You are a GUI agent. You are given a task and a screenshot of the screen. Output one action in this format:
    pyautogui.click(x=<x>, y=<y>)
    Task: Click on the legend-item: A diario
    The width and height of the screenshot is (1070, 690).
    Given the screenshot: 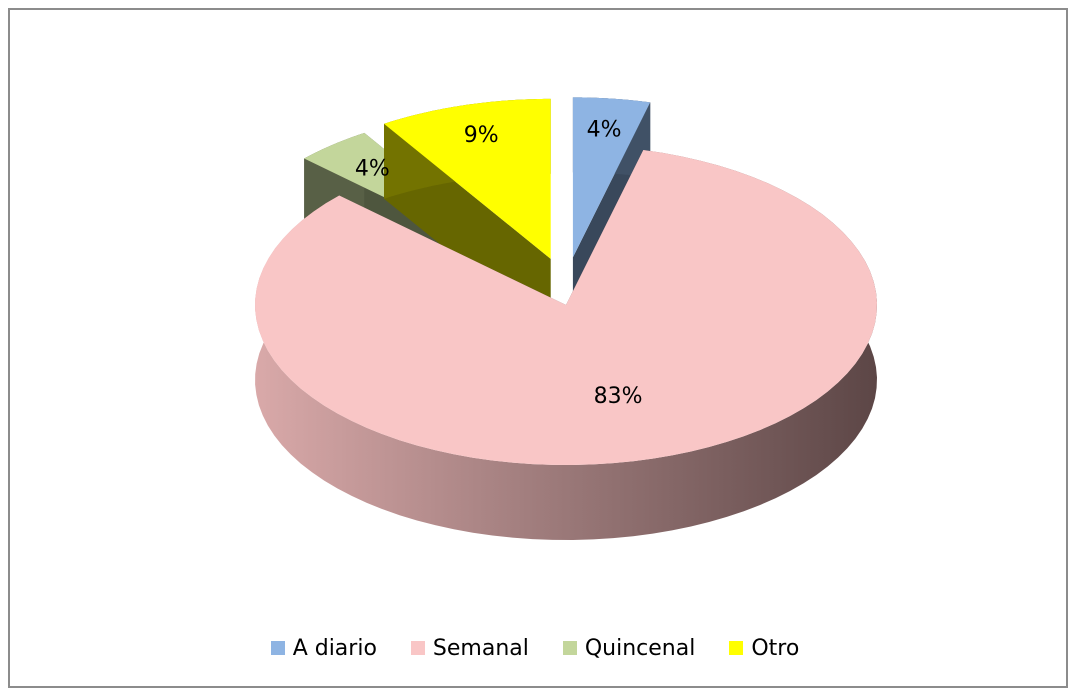 What is the action you would take?
    pyautogui.click(x=323, y=648)
    